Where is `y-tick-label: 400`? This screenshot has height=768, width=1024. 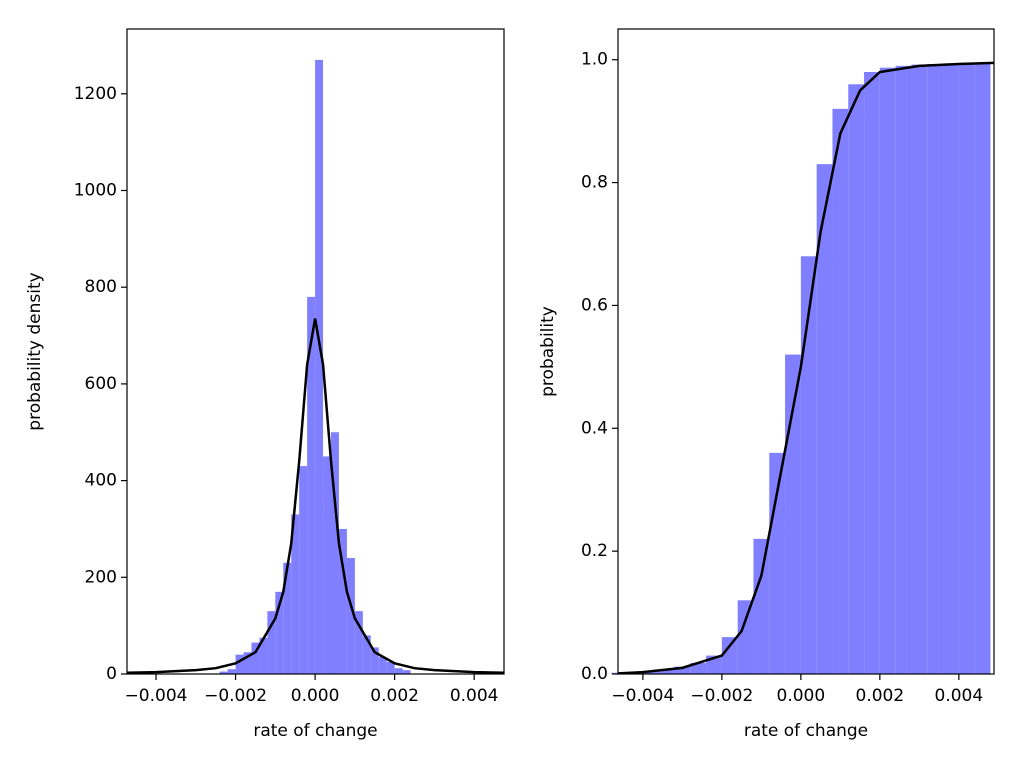 y-tick-label: 400 is located at coordinates (101, 481).